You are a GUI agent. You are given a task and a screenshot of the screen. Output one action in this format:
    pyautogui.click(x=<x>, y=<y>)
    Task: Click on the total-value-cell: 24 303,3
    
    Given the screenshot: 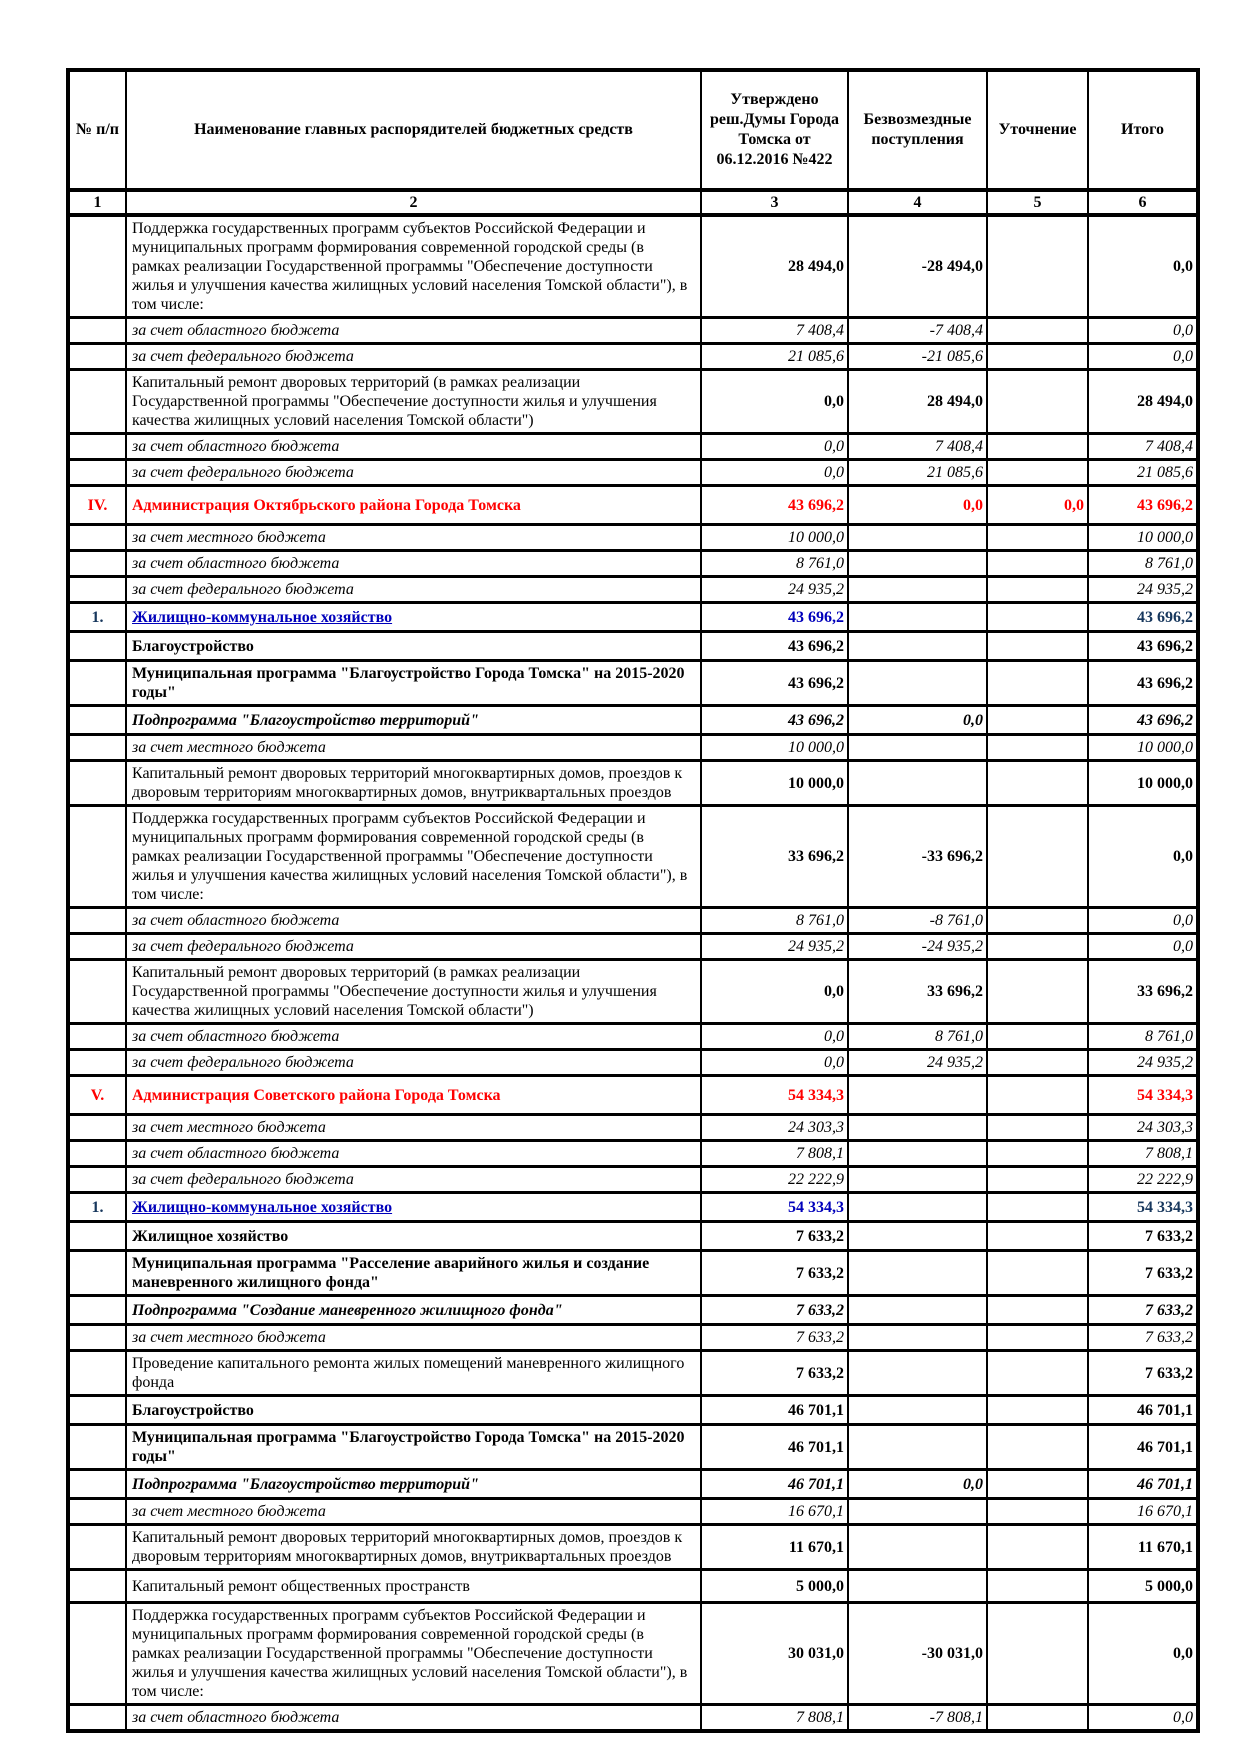 What is the action you would take?
    pyautogui.click(x=1143, y=1127)
    